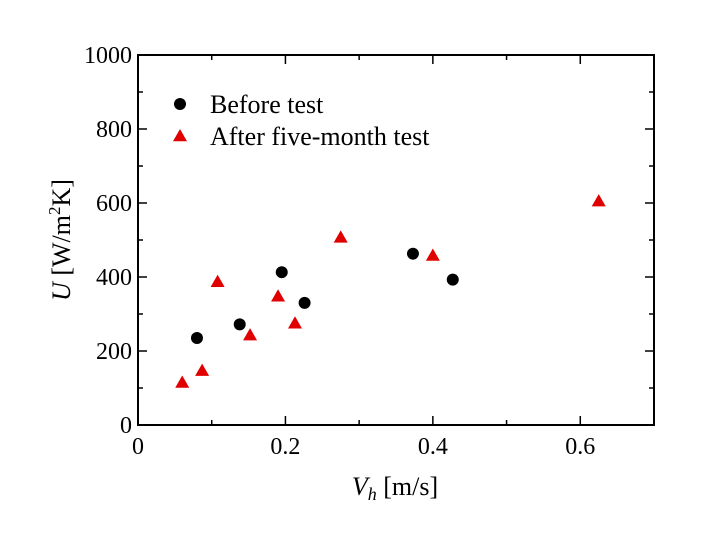  What do you see at coordinates (61, 248) in the screenshot?
I see `y-axis-unit-a: [W/m` at bounding box center [61, 248].